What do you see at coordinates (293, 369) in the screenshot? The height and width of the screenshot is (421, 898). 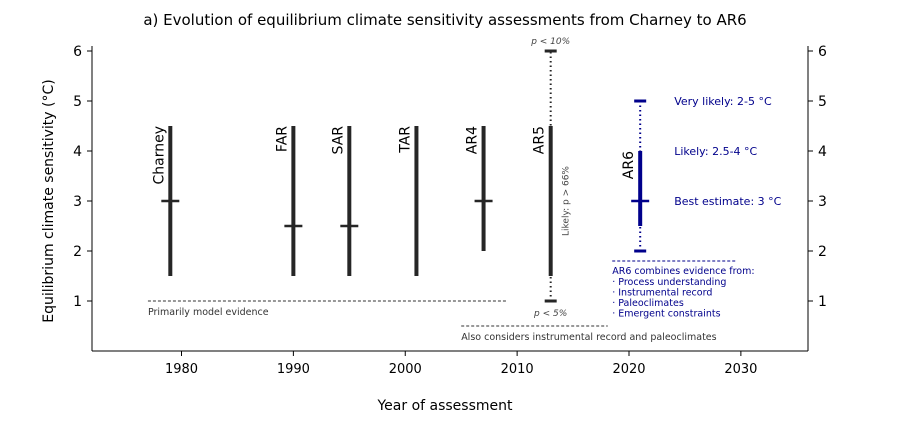 I see `x-tick-label: 1990` at bounding box center [293, 369].